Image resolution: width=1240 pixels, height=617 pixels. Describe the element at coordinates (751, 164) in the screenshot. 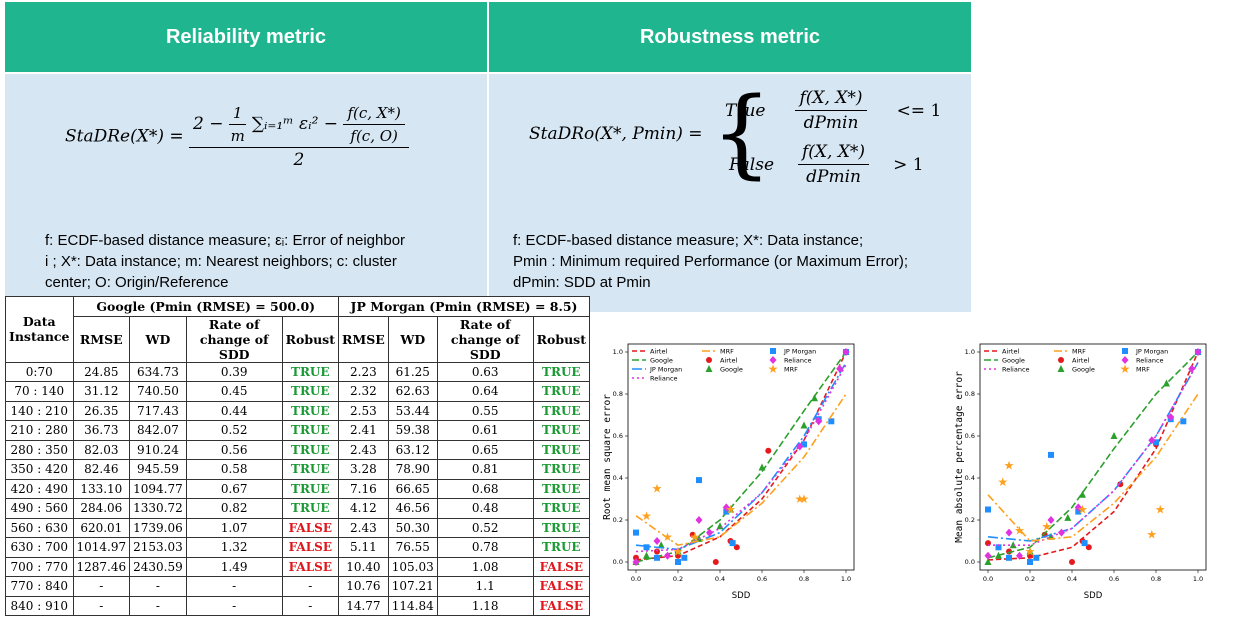

I see `case-false-label: False` at that location.